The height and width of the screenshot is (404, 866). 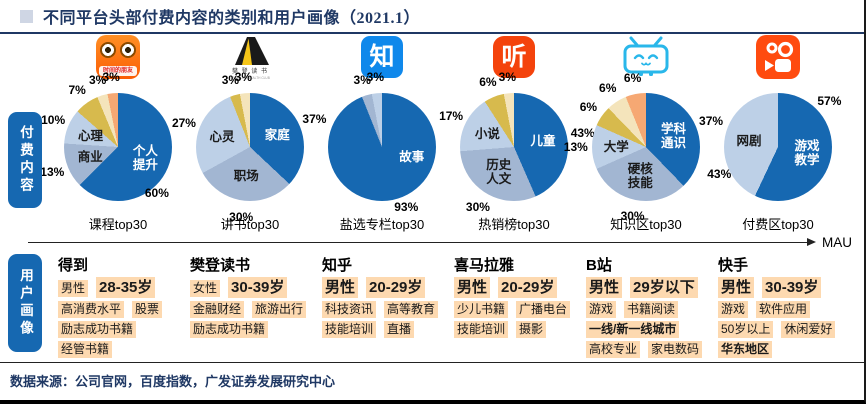 What do you see at coordinates (258, 287) in the screenshot?
I see `profile-tag: 30-39岁` at bounding box center [258, 287].